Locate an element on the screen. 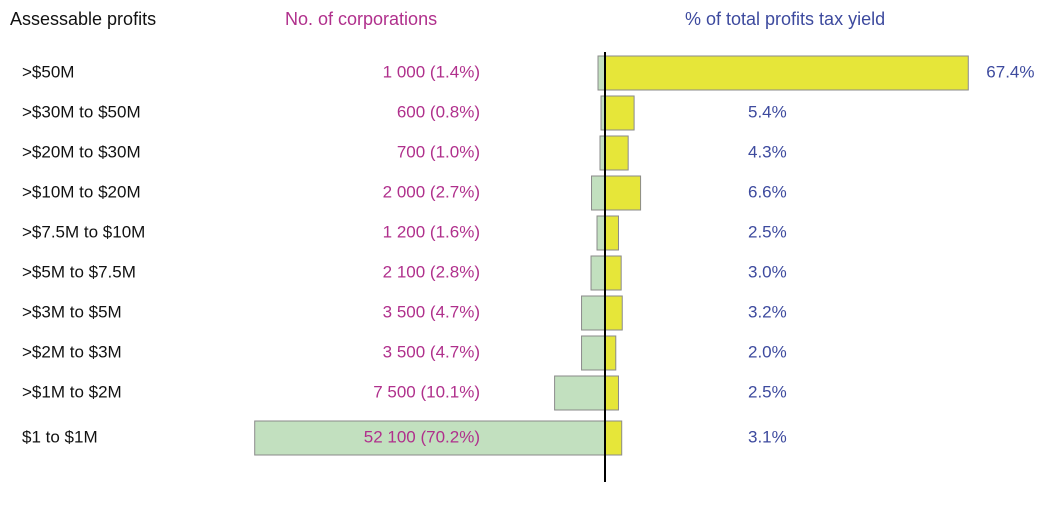 This screenshot has height=511, width=1059. value-label: 5.4% is located at coordinates (767, 111).